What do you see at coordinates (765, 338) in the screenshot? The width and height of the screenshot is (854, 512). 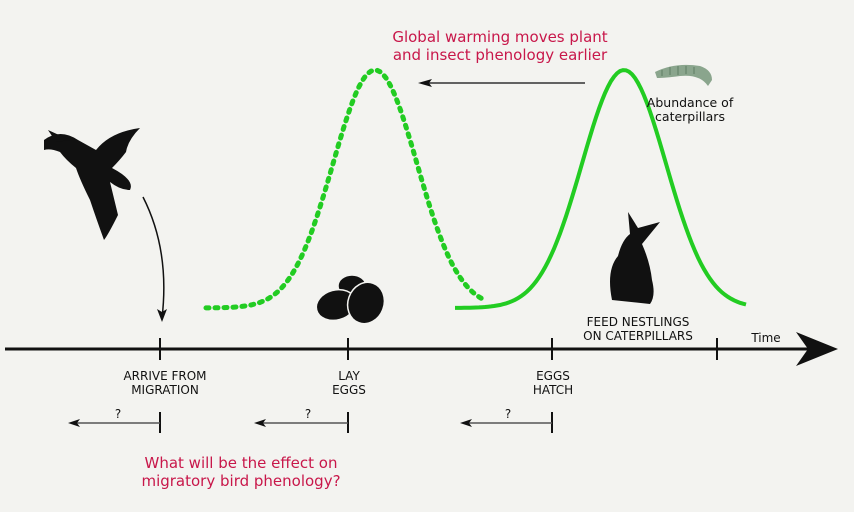 I see `time-axis-label: Time` at bounding box center [765, 338].